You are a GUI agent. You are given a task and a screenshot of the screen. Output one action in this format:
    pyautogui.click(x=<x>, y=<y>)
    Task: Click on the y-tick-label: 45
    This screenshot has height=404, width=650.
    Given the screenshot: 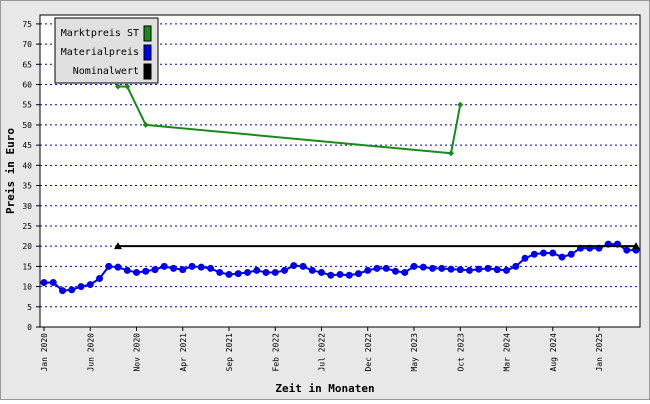 What is the action you would take?
    pyautogui.click(x=27, y=145)
    